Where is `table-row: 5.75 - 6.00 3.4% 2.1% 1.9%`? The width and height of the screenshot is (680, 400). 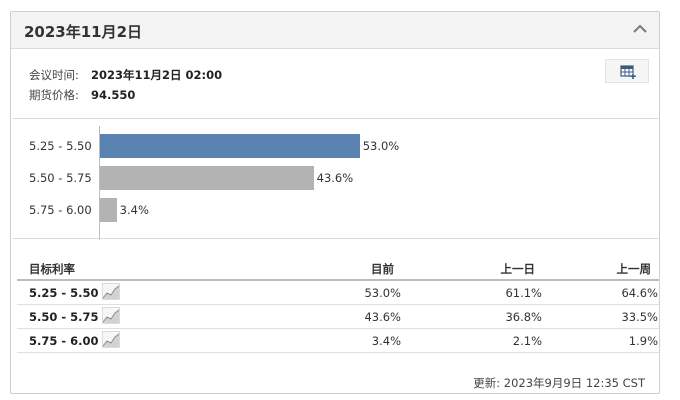
table-row: 5.75 - 6.00 3.4% 2.1% 1.9% is located at coordinates (338, 341).